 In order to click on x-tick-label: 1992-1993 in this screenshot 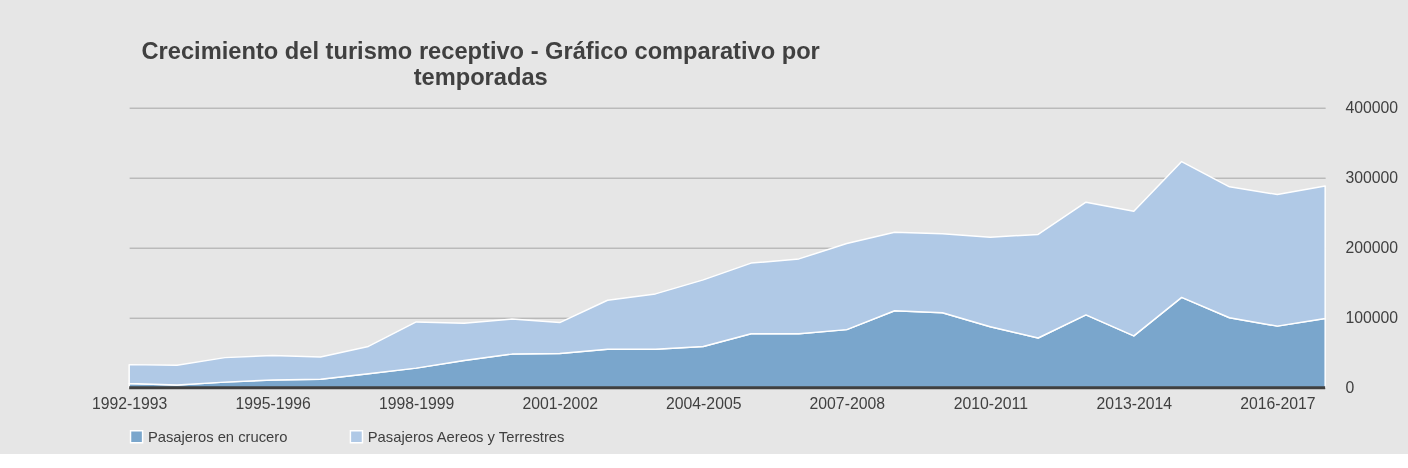, I will do `click(129, 403)`.